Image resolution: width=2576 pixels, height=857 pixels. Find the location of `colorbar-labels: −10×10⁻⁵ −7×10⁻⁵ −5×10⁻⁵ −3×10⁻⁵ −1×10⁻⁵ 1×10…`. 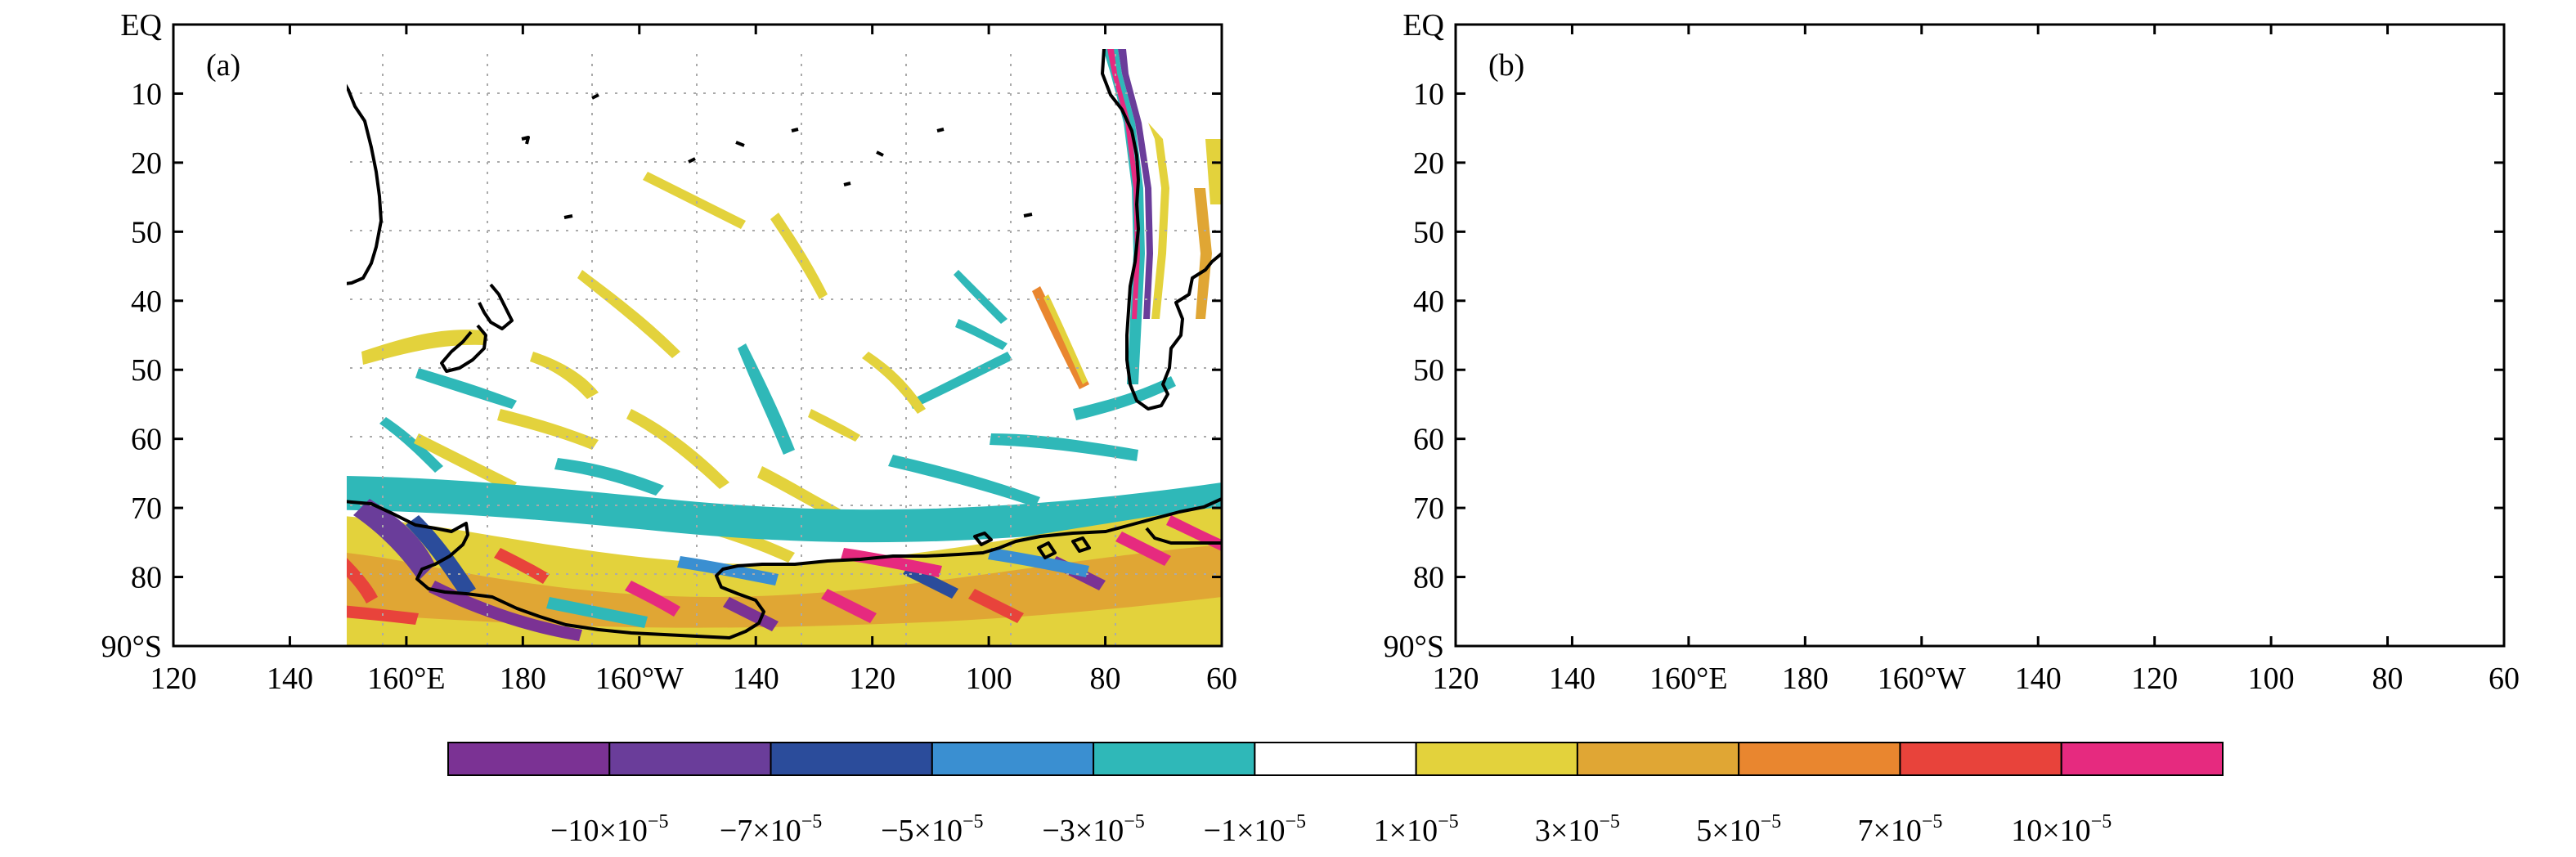

colorbar-labels: −10×10⁻⁵ −7×10⁻⁵ −5×10⁻⁵ −3×10⁻⁵ −1×10⁻⁵ 1×10… is located at coordinates (1331, 829).